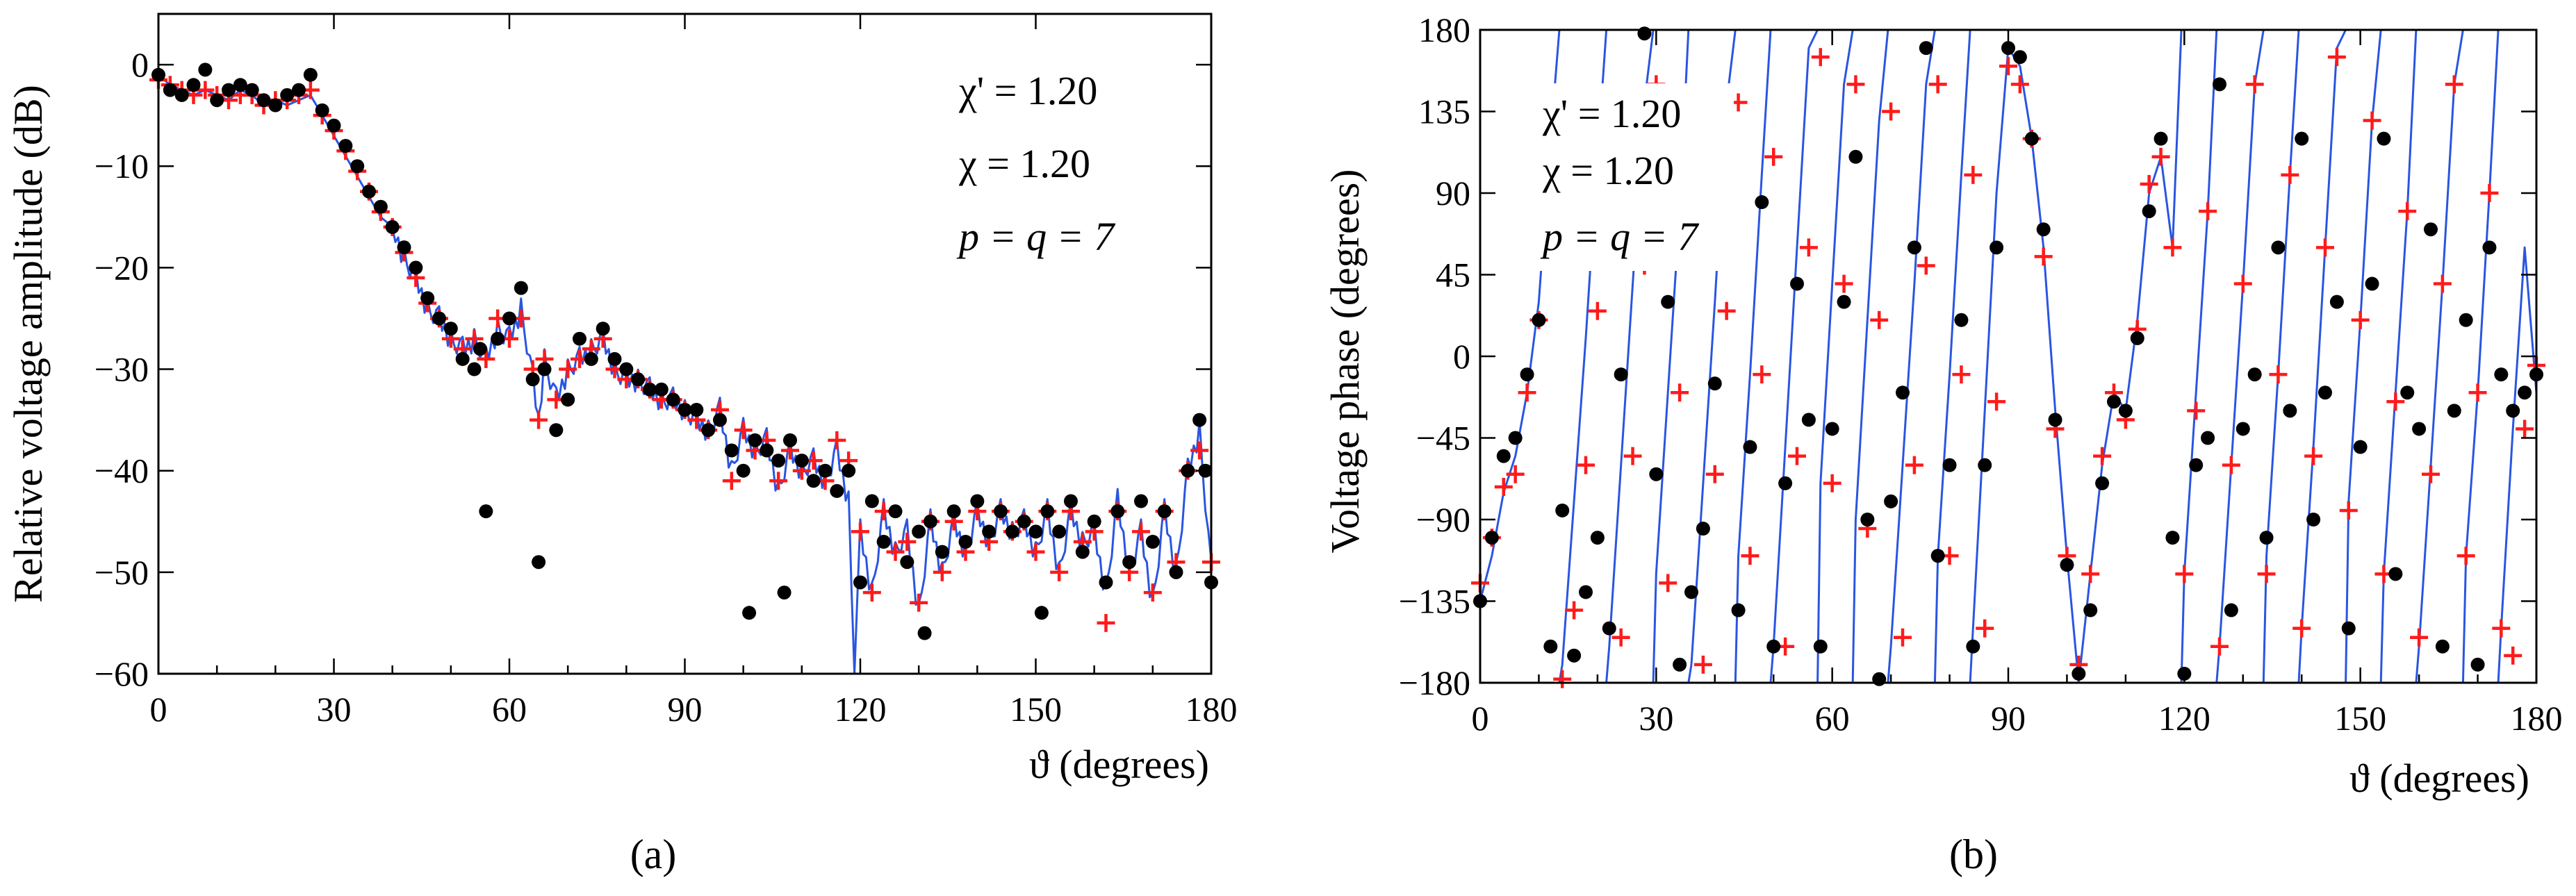  I want to click on panel-b-y-tick-label: 180, so click(1444, 29).